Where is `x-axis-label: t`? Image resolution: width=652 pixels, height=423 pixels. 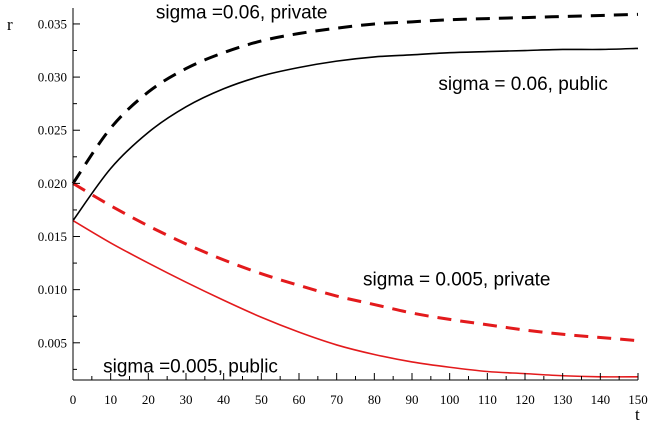 x-axis-label: t is located at coordinates (637, 414).